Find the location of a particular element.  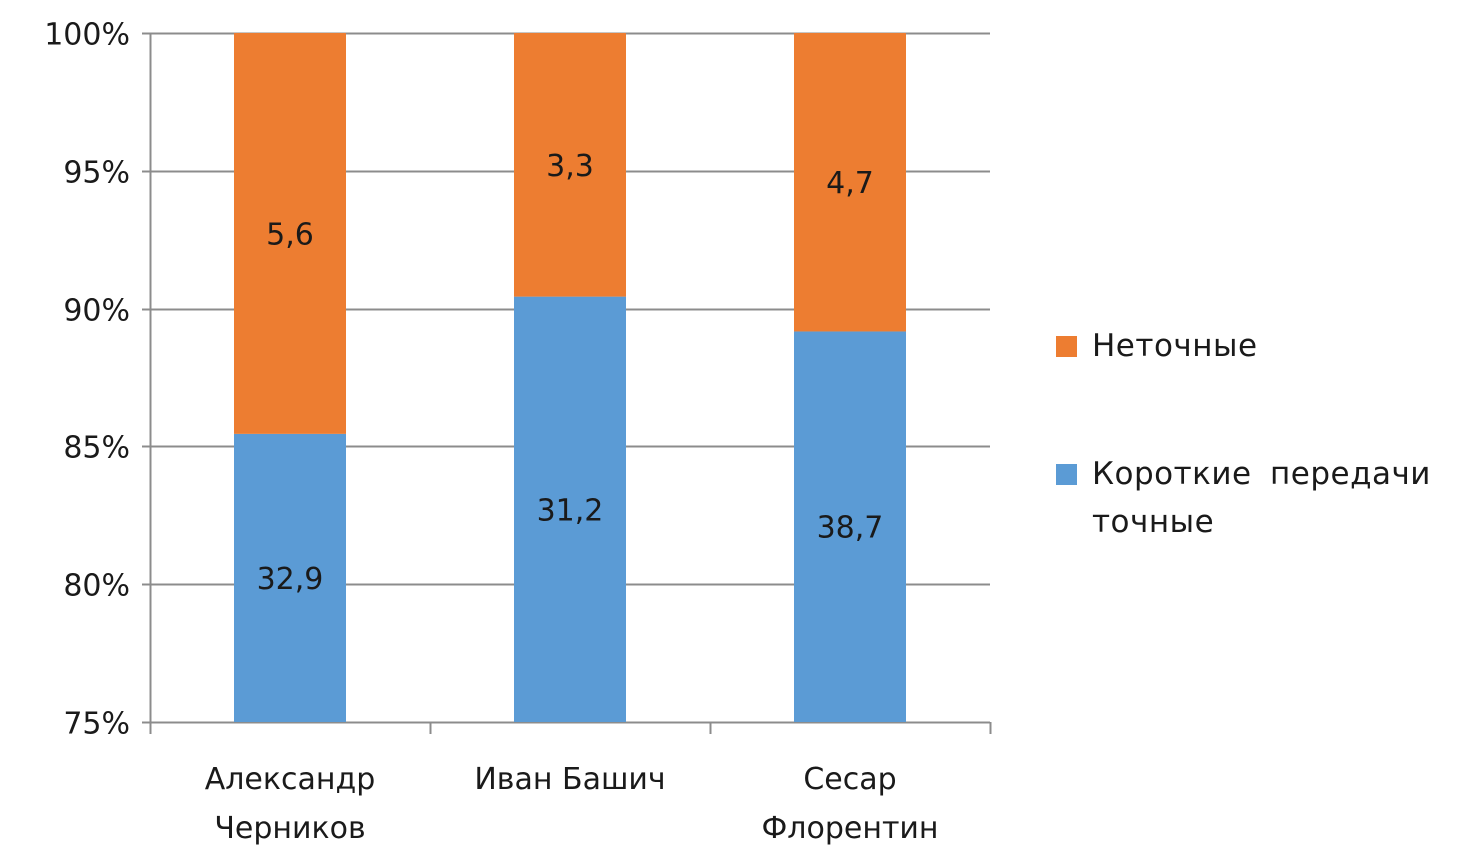

x-tick-label: Сесар is located at coordinates (849, 779).